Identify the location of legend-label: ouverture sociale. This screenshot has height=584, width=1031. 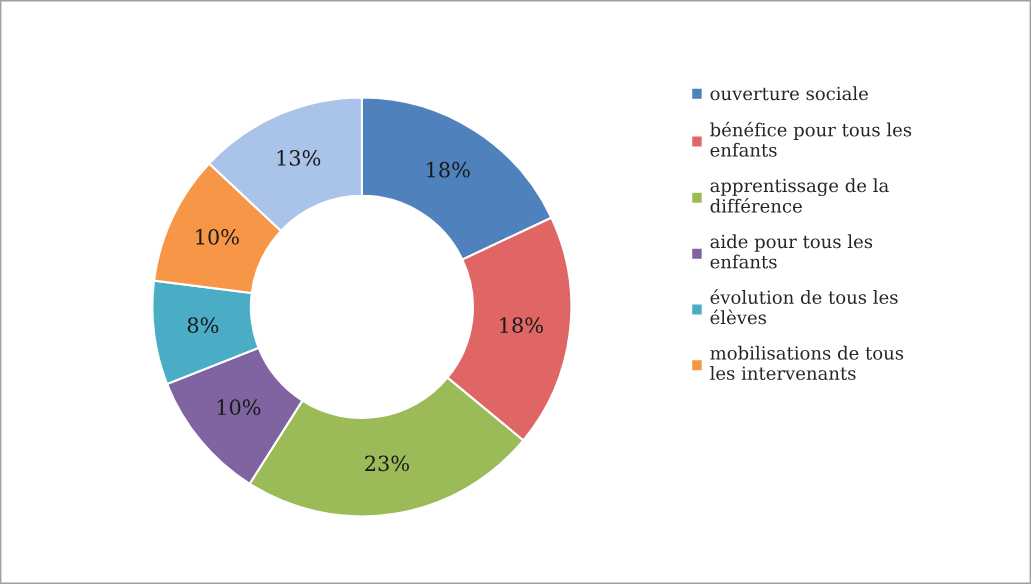
(789, 93).